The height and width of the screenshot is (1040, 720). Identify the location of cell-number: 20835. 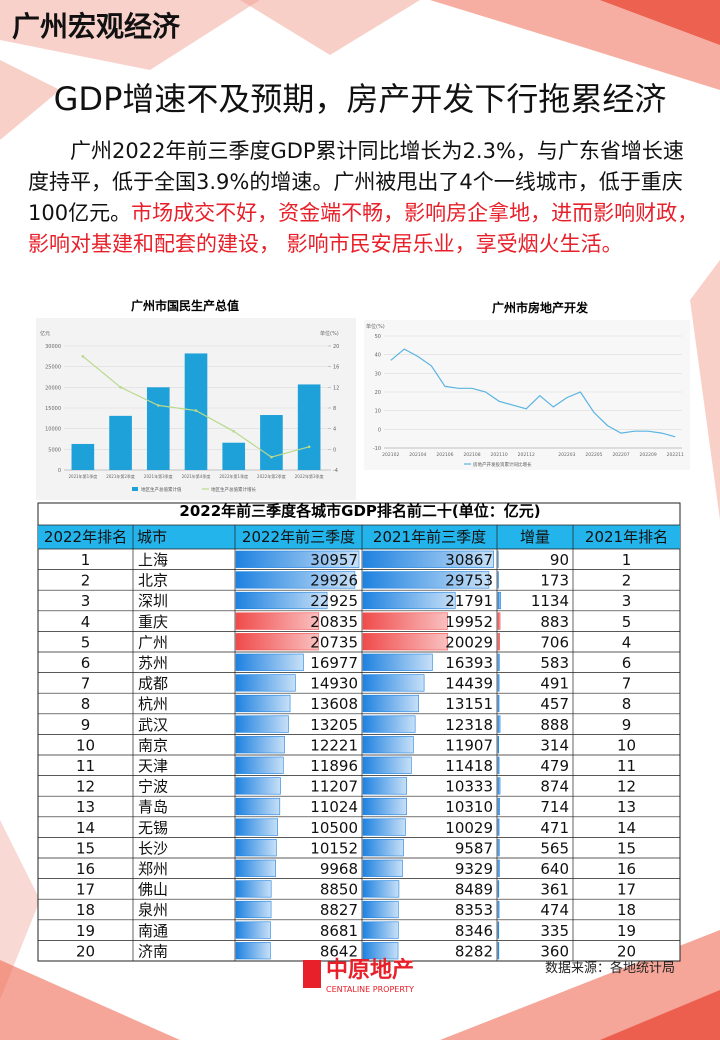
(334, 622).